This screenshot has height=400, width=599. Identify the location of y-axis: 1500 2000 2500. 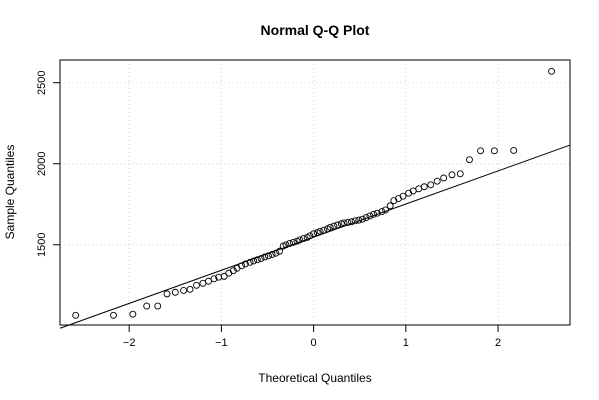
(48, 163).